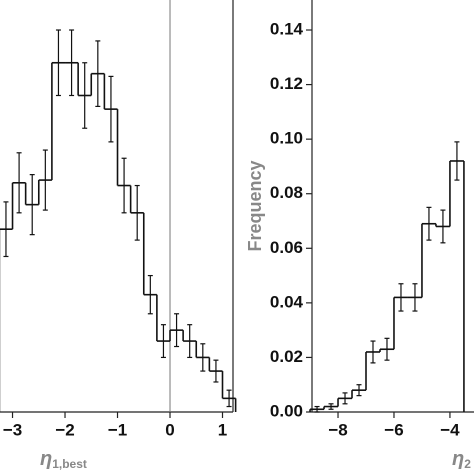  Describe the element at coordinates (117, 429) in the screenshot. I see `x-tick-label: −1` at that location.